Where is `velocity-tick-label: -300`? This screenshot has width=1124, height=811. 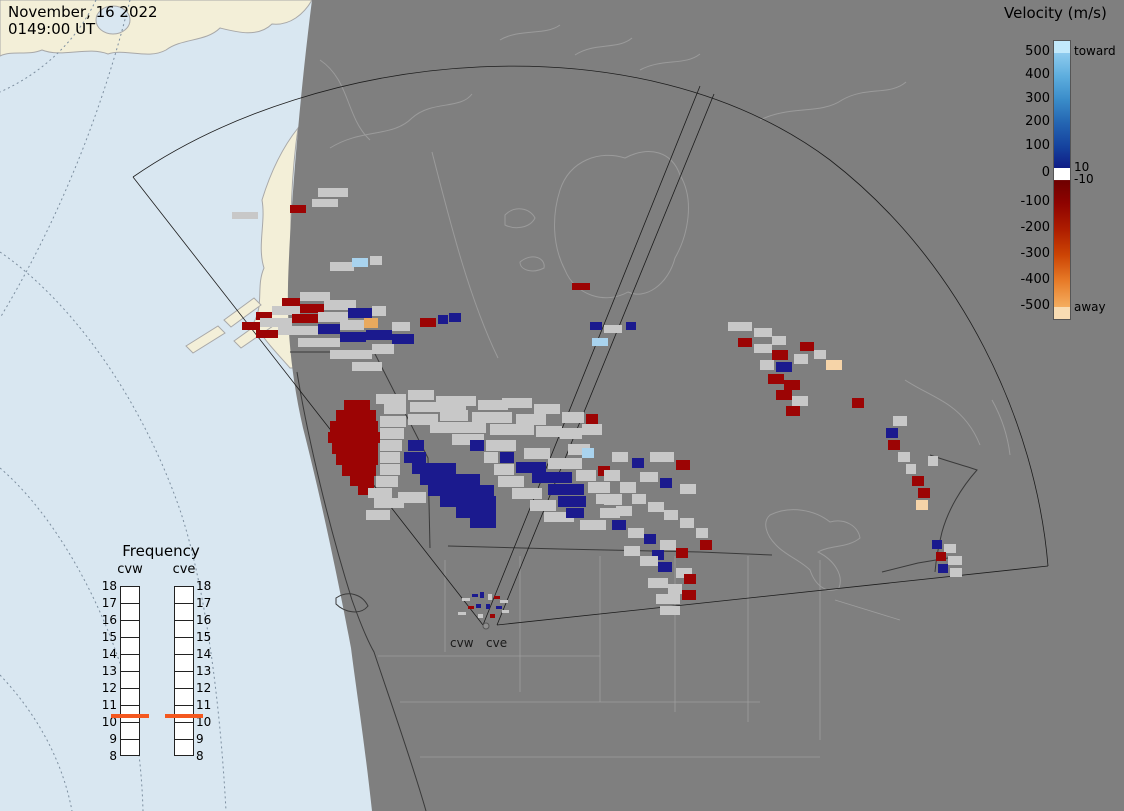
velocity-tick-label: -300 is located at coordinates (1035, 253).